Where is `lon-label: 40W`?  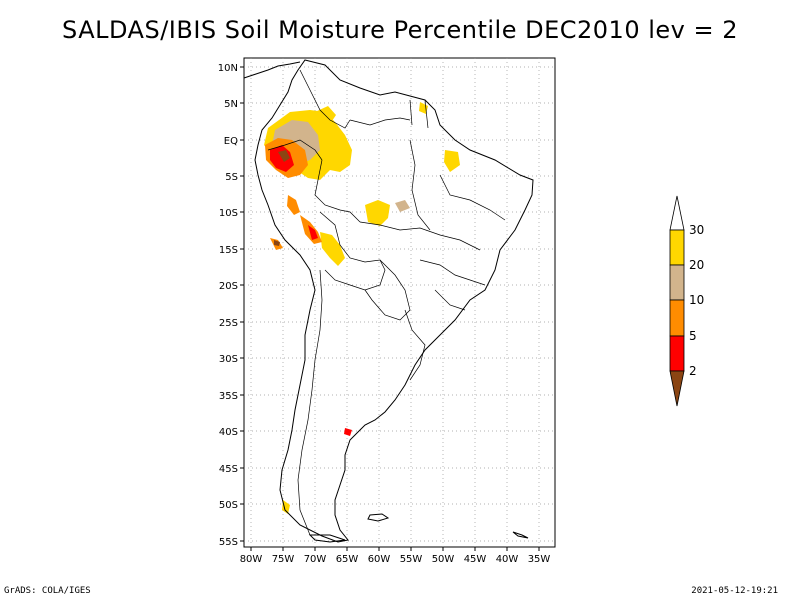 lon-label: 40W is located at coordinates (507, 559).